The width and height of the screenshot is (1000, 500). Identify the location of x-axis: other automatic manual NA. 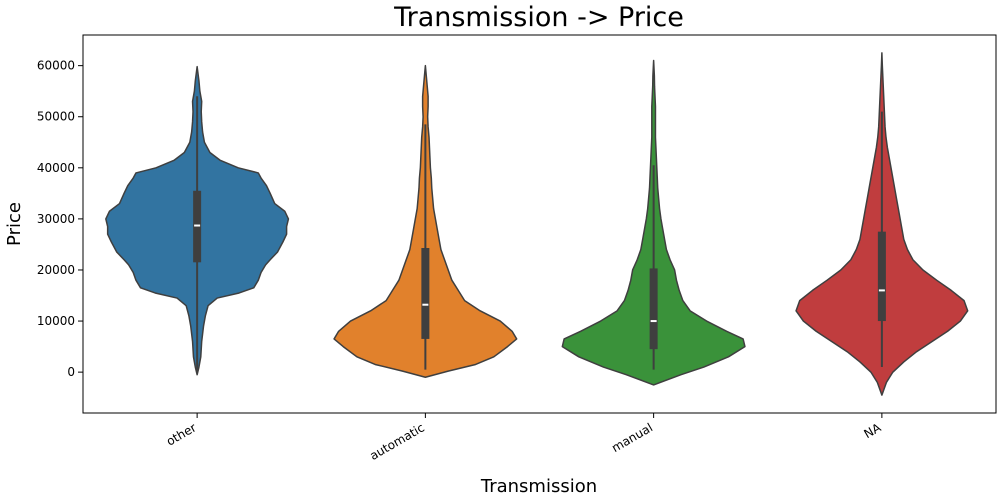
(524, 438).